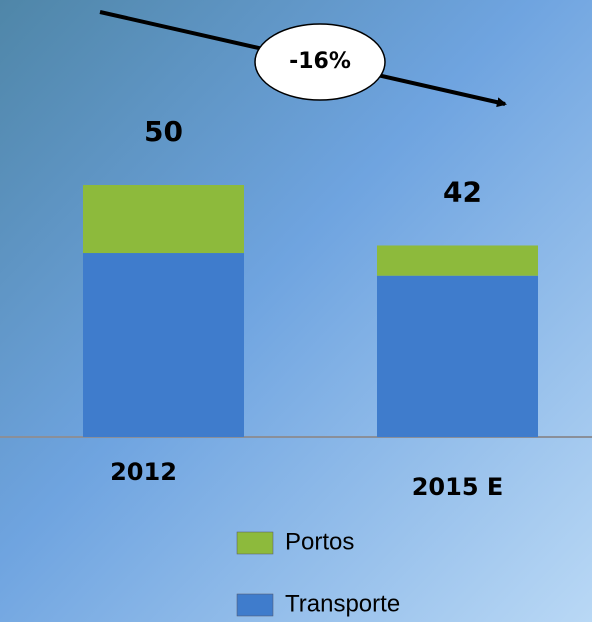 This screenshot has height=622, width=592. Describe the element at coordinates (319, 541) in the screenshot. I see `legend-label: Portos` at that location.